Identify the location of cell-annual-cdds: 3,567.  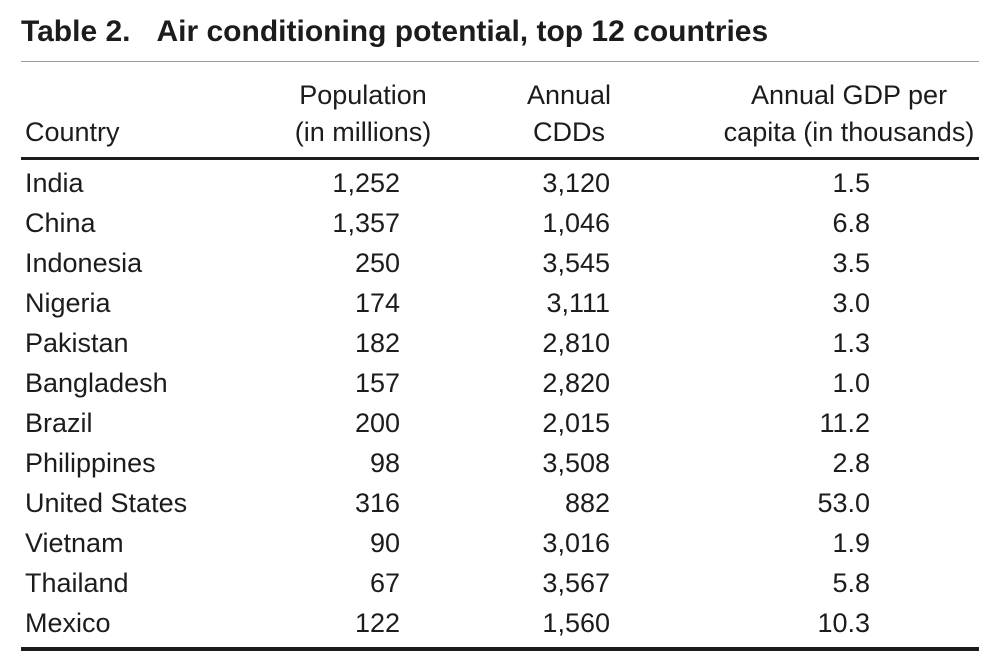
(576, 583).